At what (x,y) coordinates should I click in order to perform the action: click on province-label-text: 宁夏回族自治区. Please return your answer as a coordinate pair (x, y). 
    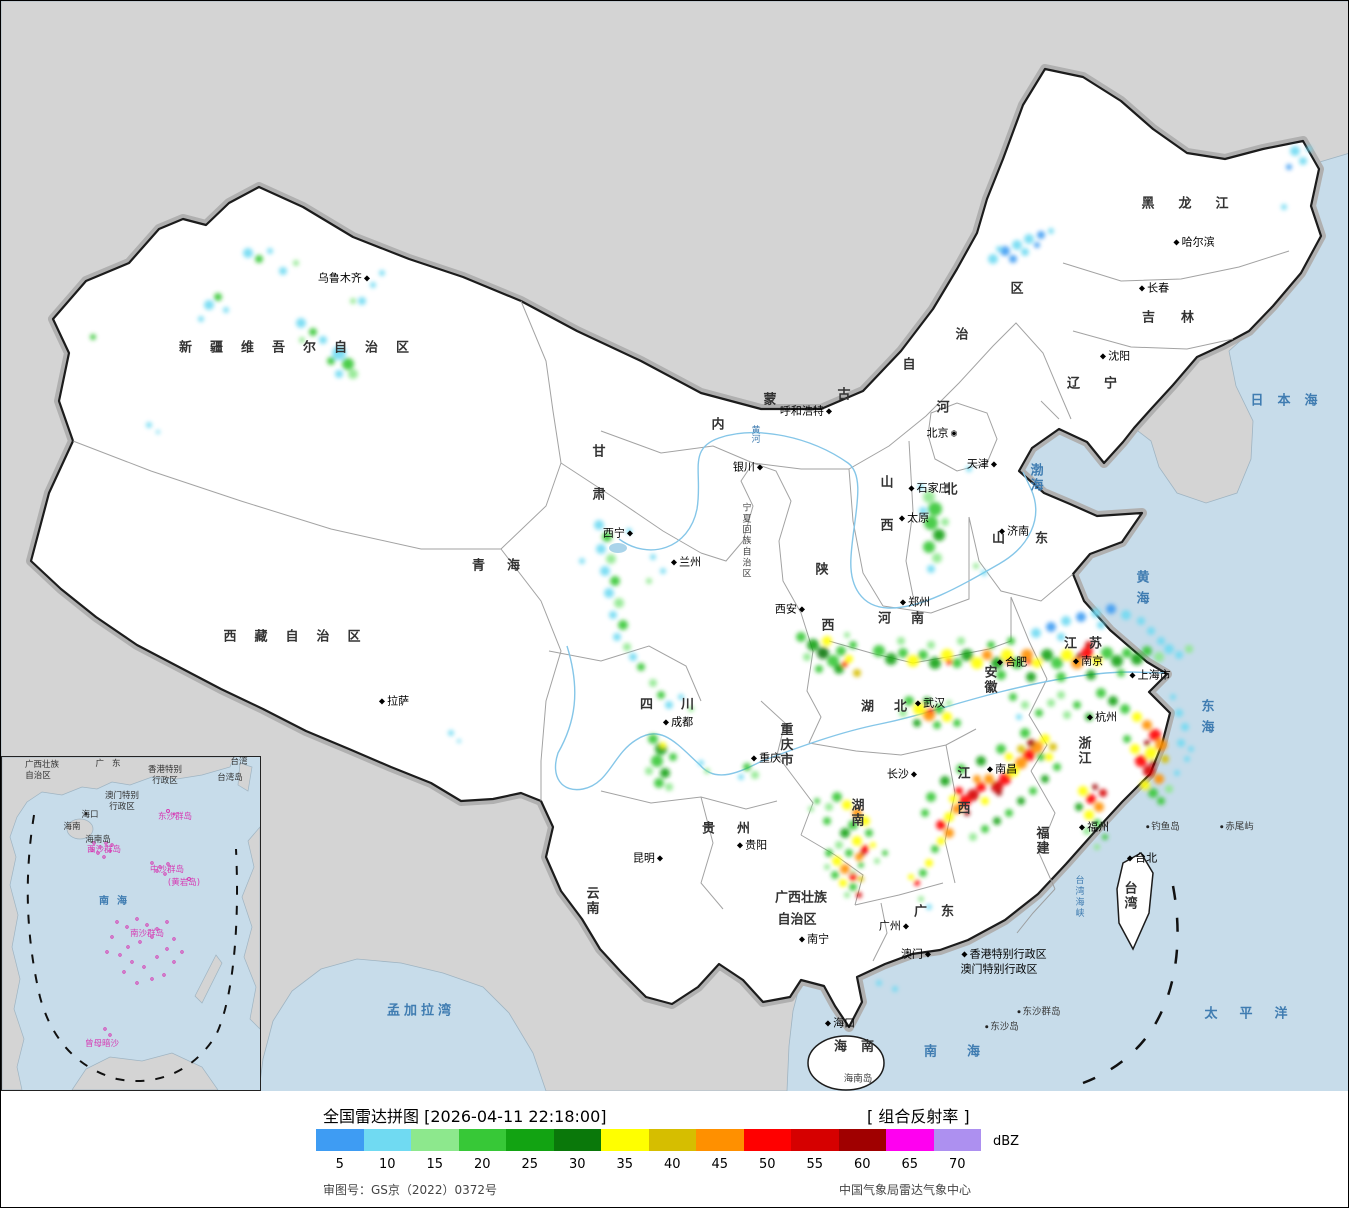
    Looking at the image, I should click on (745, 541).